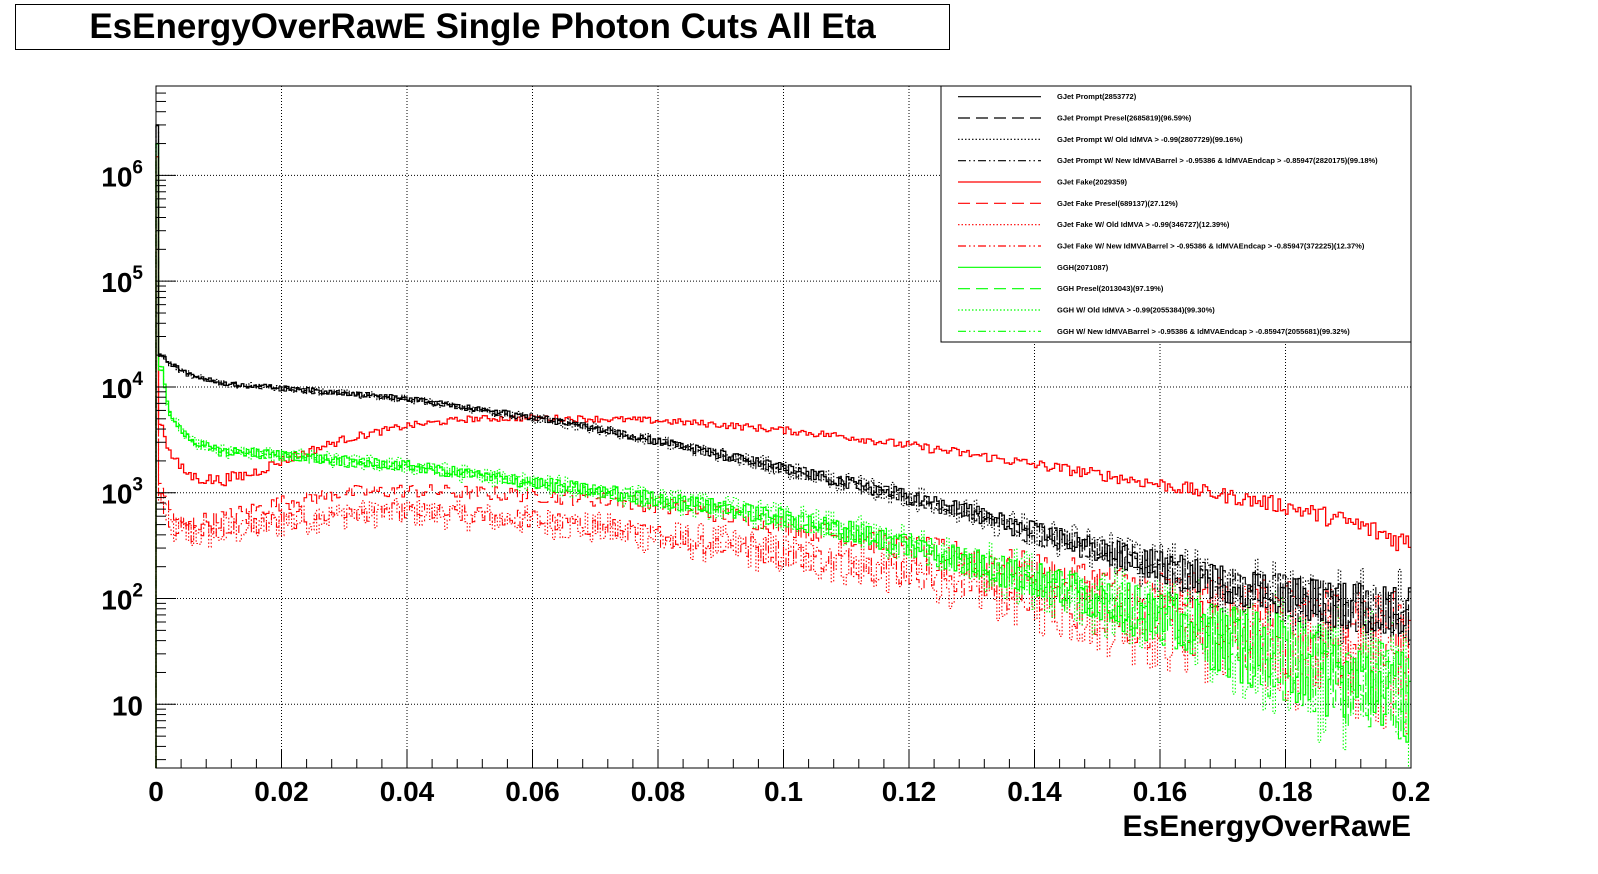 Image resolution: width=1598 pixels, height=874 pixels. I want to click on x-tick-label: 0.12, so click(909, 791).